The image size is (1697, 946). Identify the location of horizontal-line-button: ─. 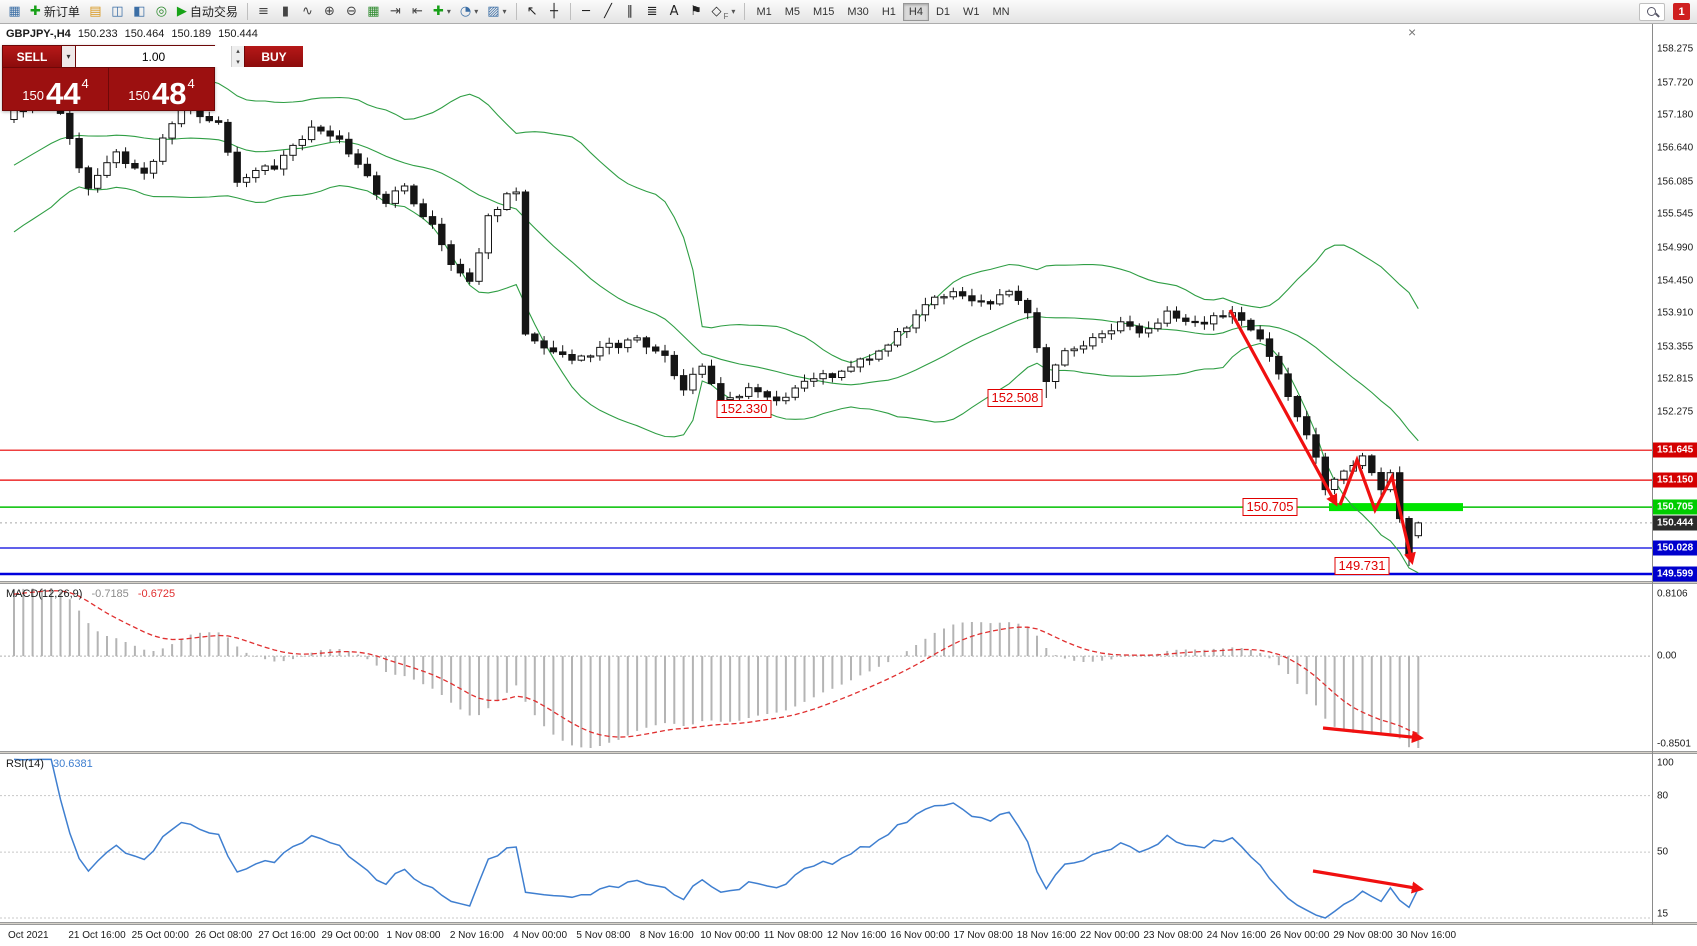
(586, 12).